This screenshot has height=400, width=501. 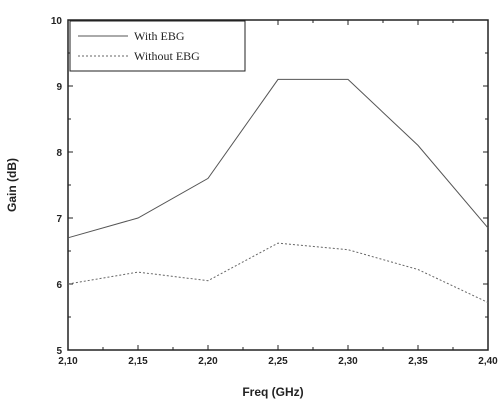 What do you see at coordinates (159, 36) in the screenshot?
I see `legend-label-with-ebg: With EBG` at bounding box center [159, 36].